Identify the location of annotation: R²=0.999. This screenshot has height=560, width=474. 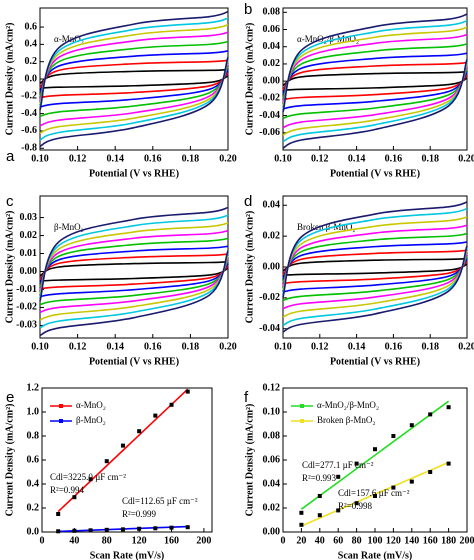
(139, 514).